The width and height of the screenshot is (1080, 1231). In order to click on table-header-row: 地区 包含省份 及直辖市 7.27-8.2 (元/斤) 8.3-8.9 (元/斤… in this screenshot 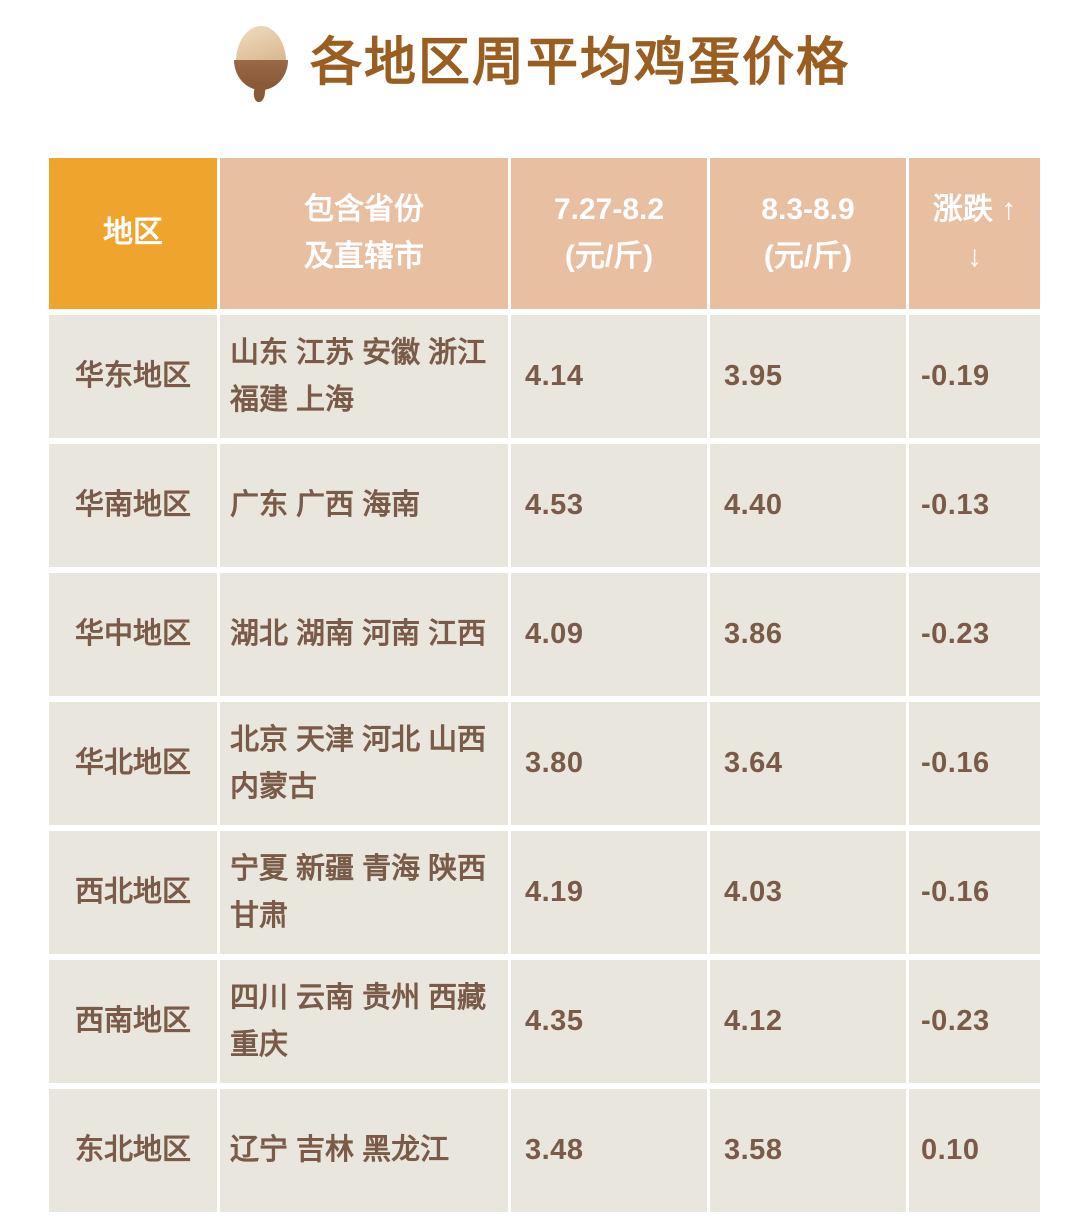, I will do `click(544, 233)`.